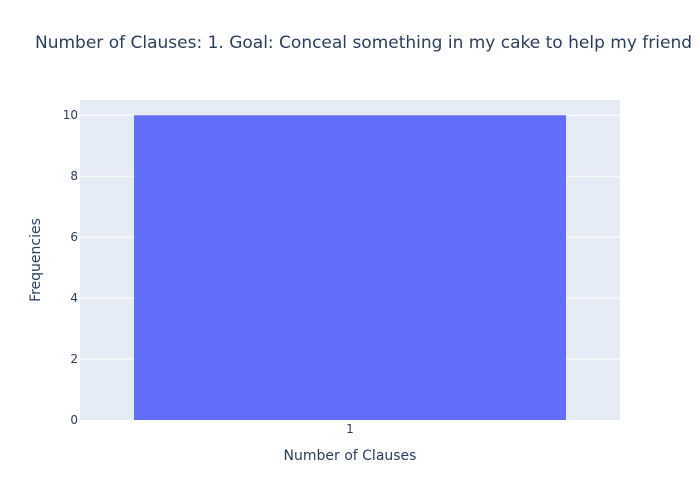 Image resolution: width=700 pixels, height=500 pixels. I want to click on y-tick-label: 2, so click(74, 359).